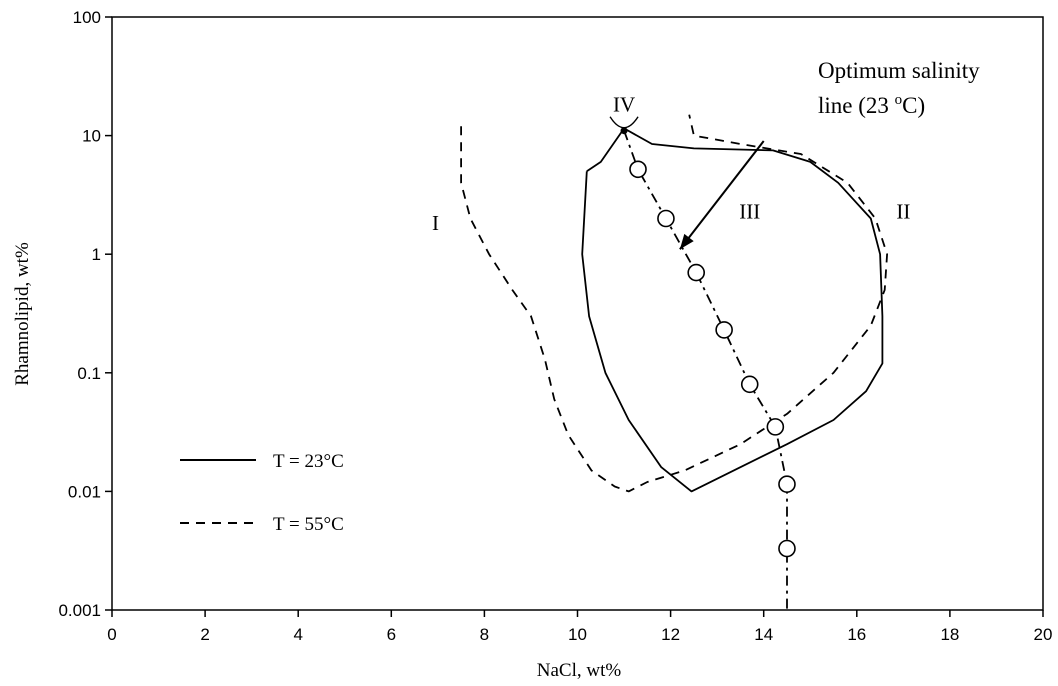  Describe the element at coordinates (856, 634) in the screenshot. I see `x-tick-label: 16` at that location.